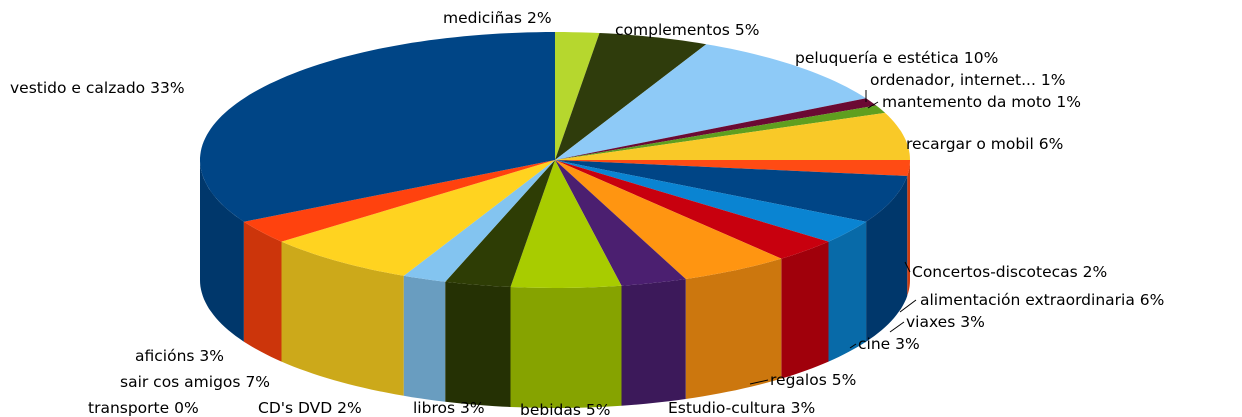  Describe the element at coordinates (482, 18) in the screenshot. I see `category-name: mediciñas` at that location.